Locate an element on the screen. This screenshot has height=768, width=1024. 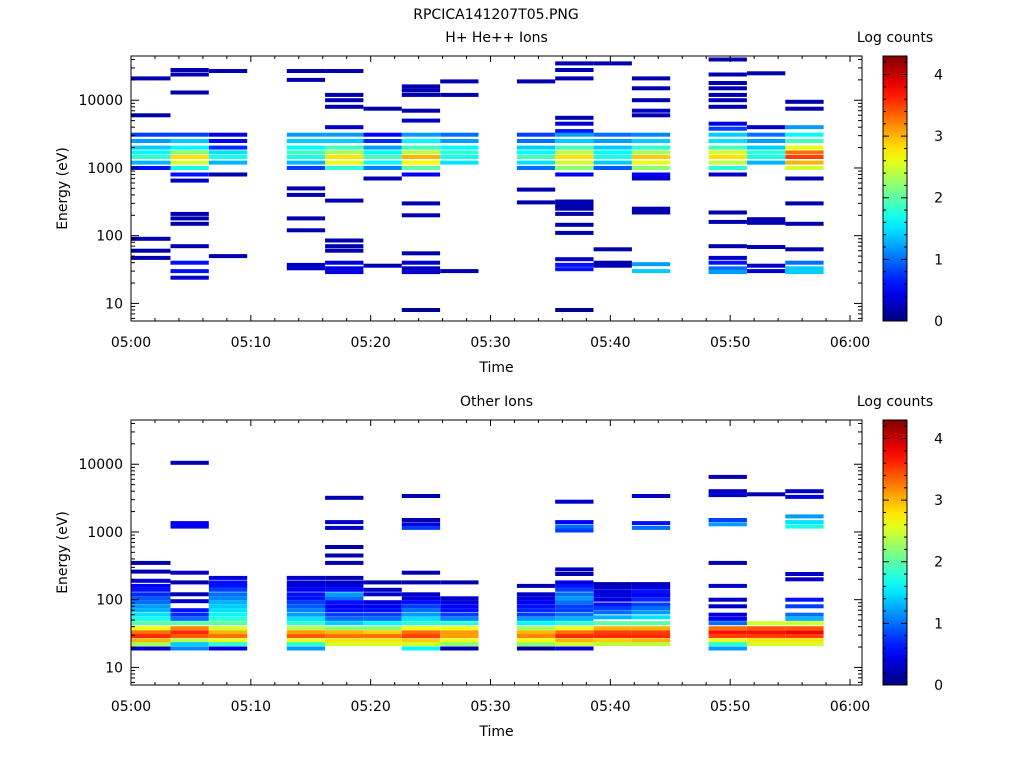
x-tick-label: 05:30 is located at coordinates (490, 343).